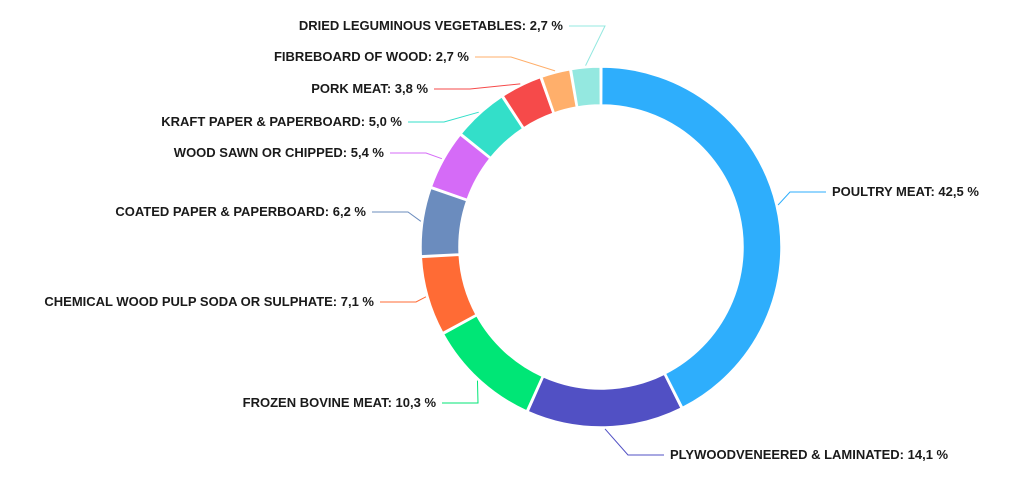 Image resolution: width=1011 pixels, height=491 pixels. What do you see at coordinates (492, 127) in the screenshot?
I see `slice-kraft-paper-paperboard` at bounding box center [492, 127].